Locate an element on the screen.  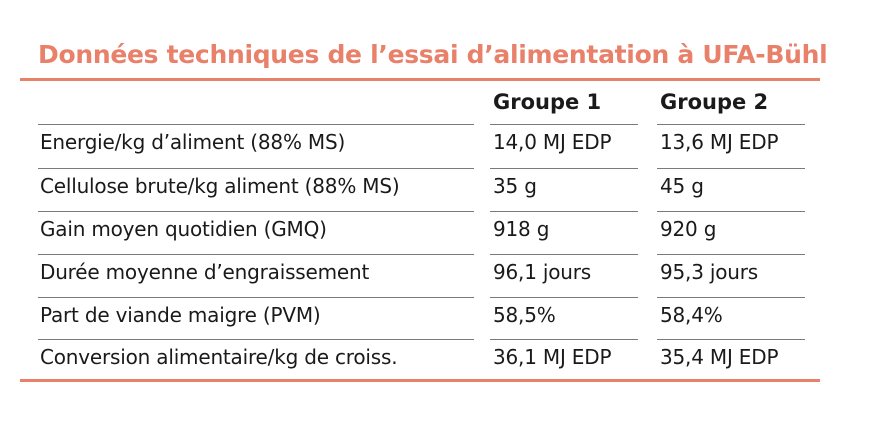
group-2-value: 95,3 jours is located at coordinates (709, 272).